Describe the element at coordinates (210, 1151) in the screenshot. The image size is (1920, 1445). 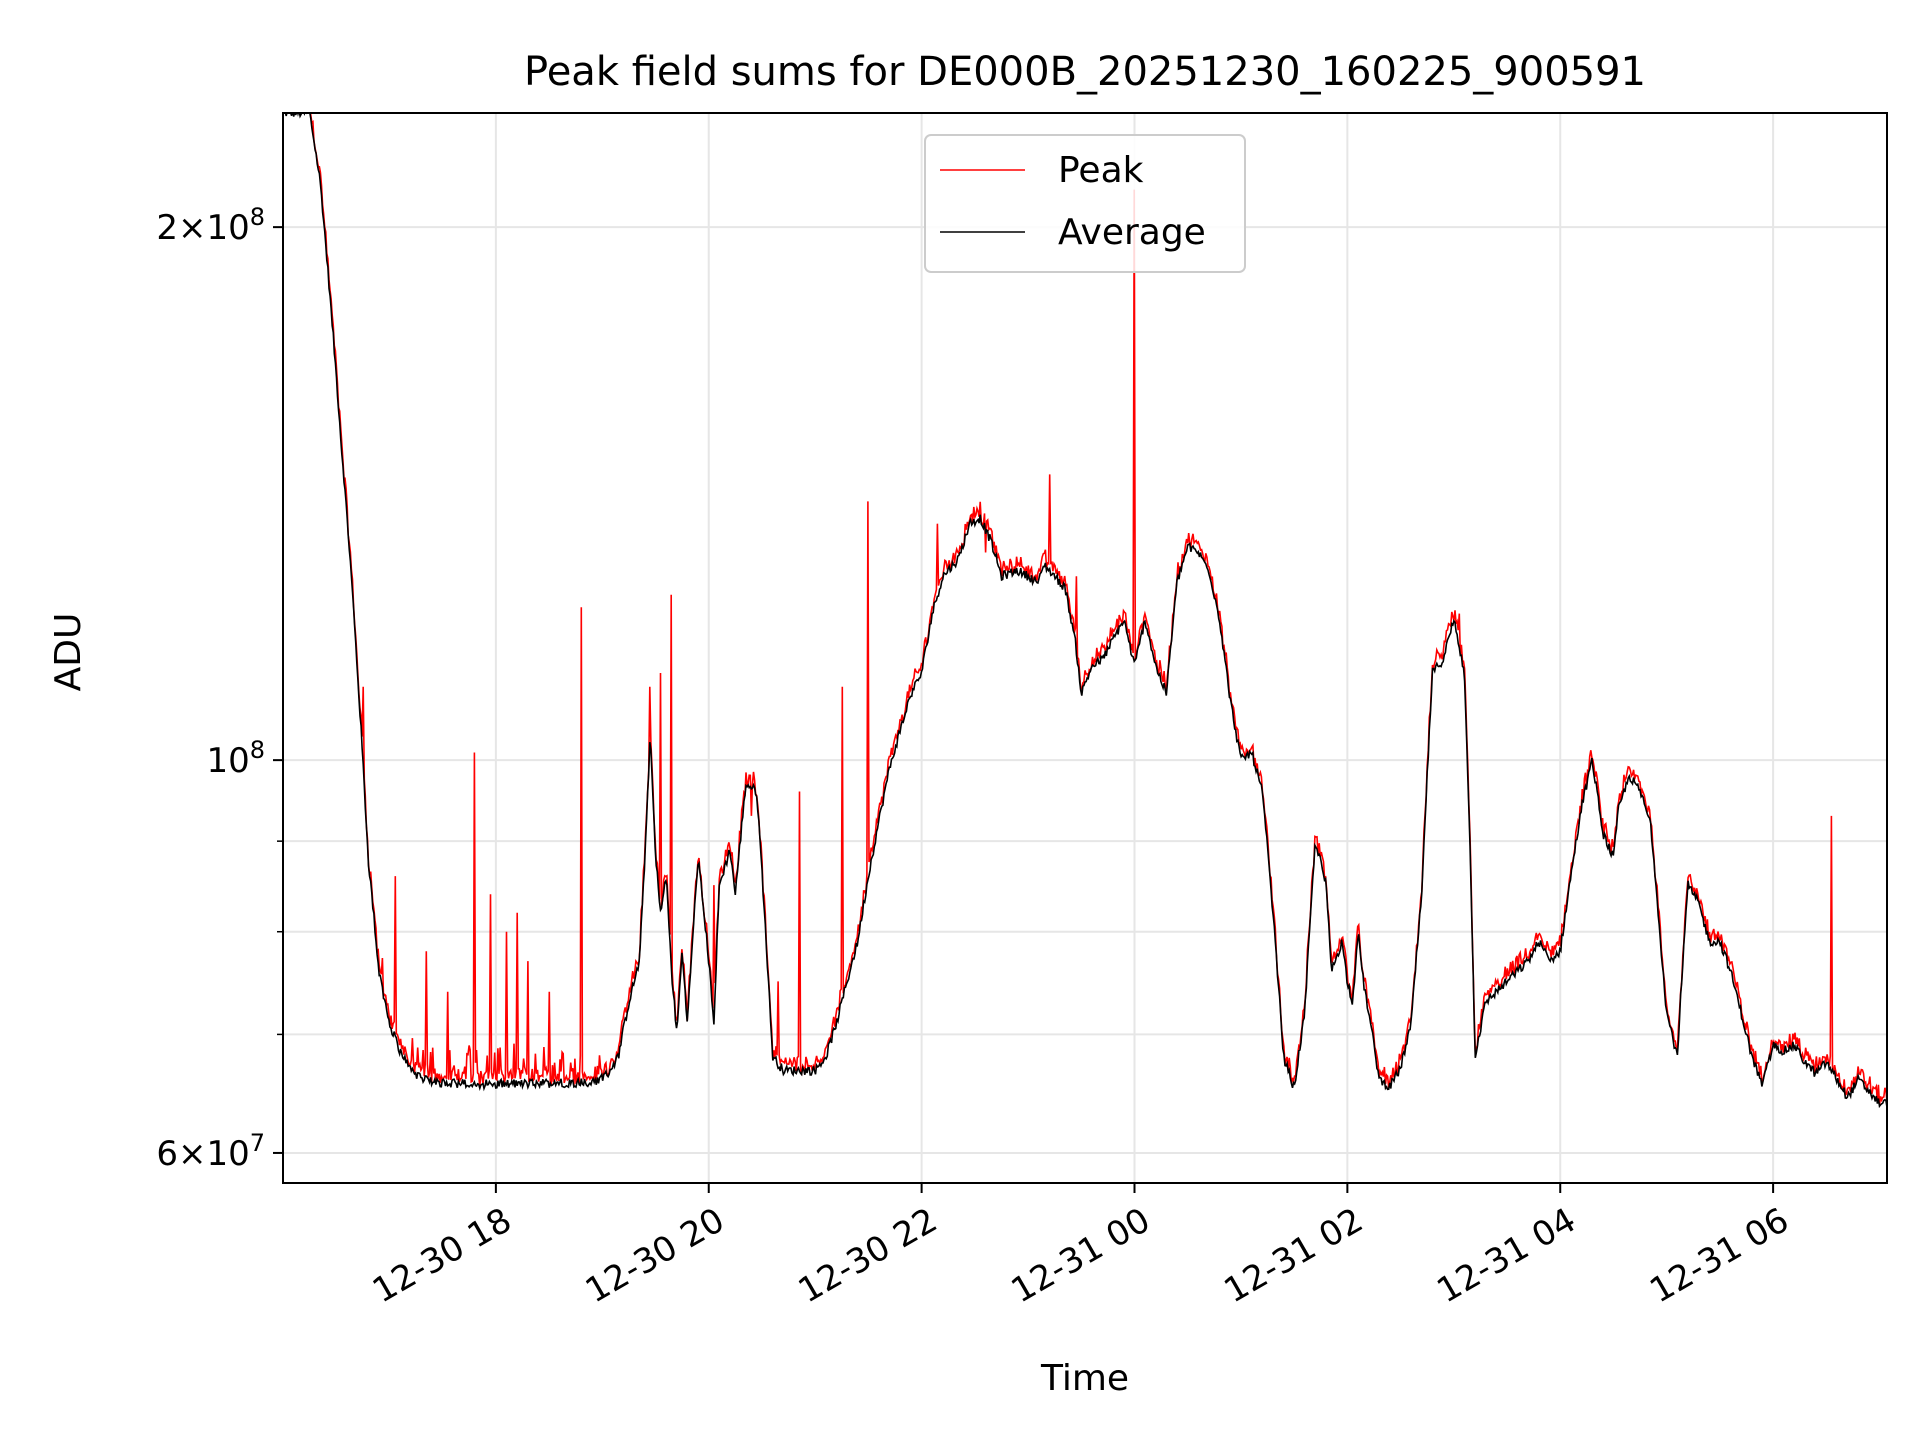
I see `y-tick-label: 6×107` at that location.